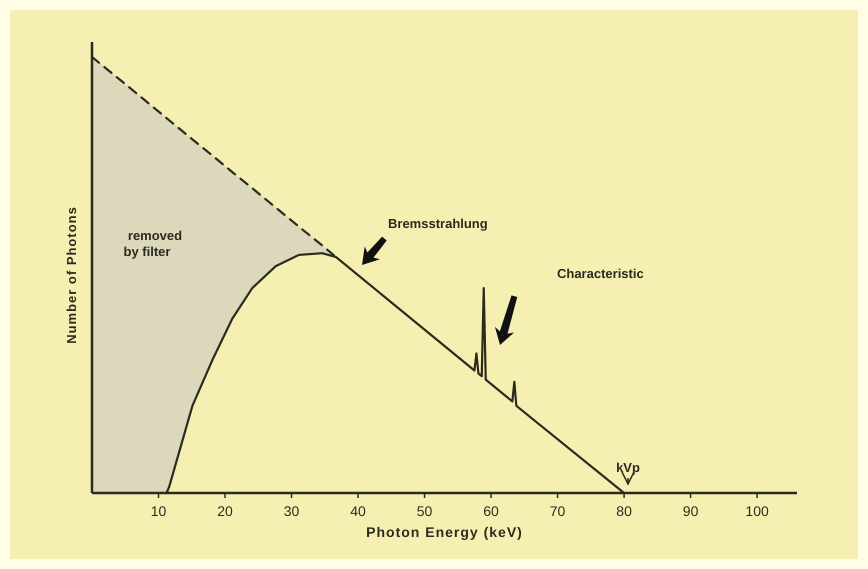 The width and height of the screenshot is (868, 569). What do you see at coordinates (491, 511) in the screenshot?
I see `x-tick-label: 60` at bounding box center [491, 511].